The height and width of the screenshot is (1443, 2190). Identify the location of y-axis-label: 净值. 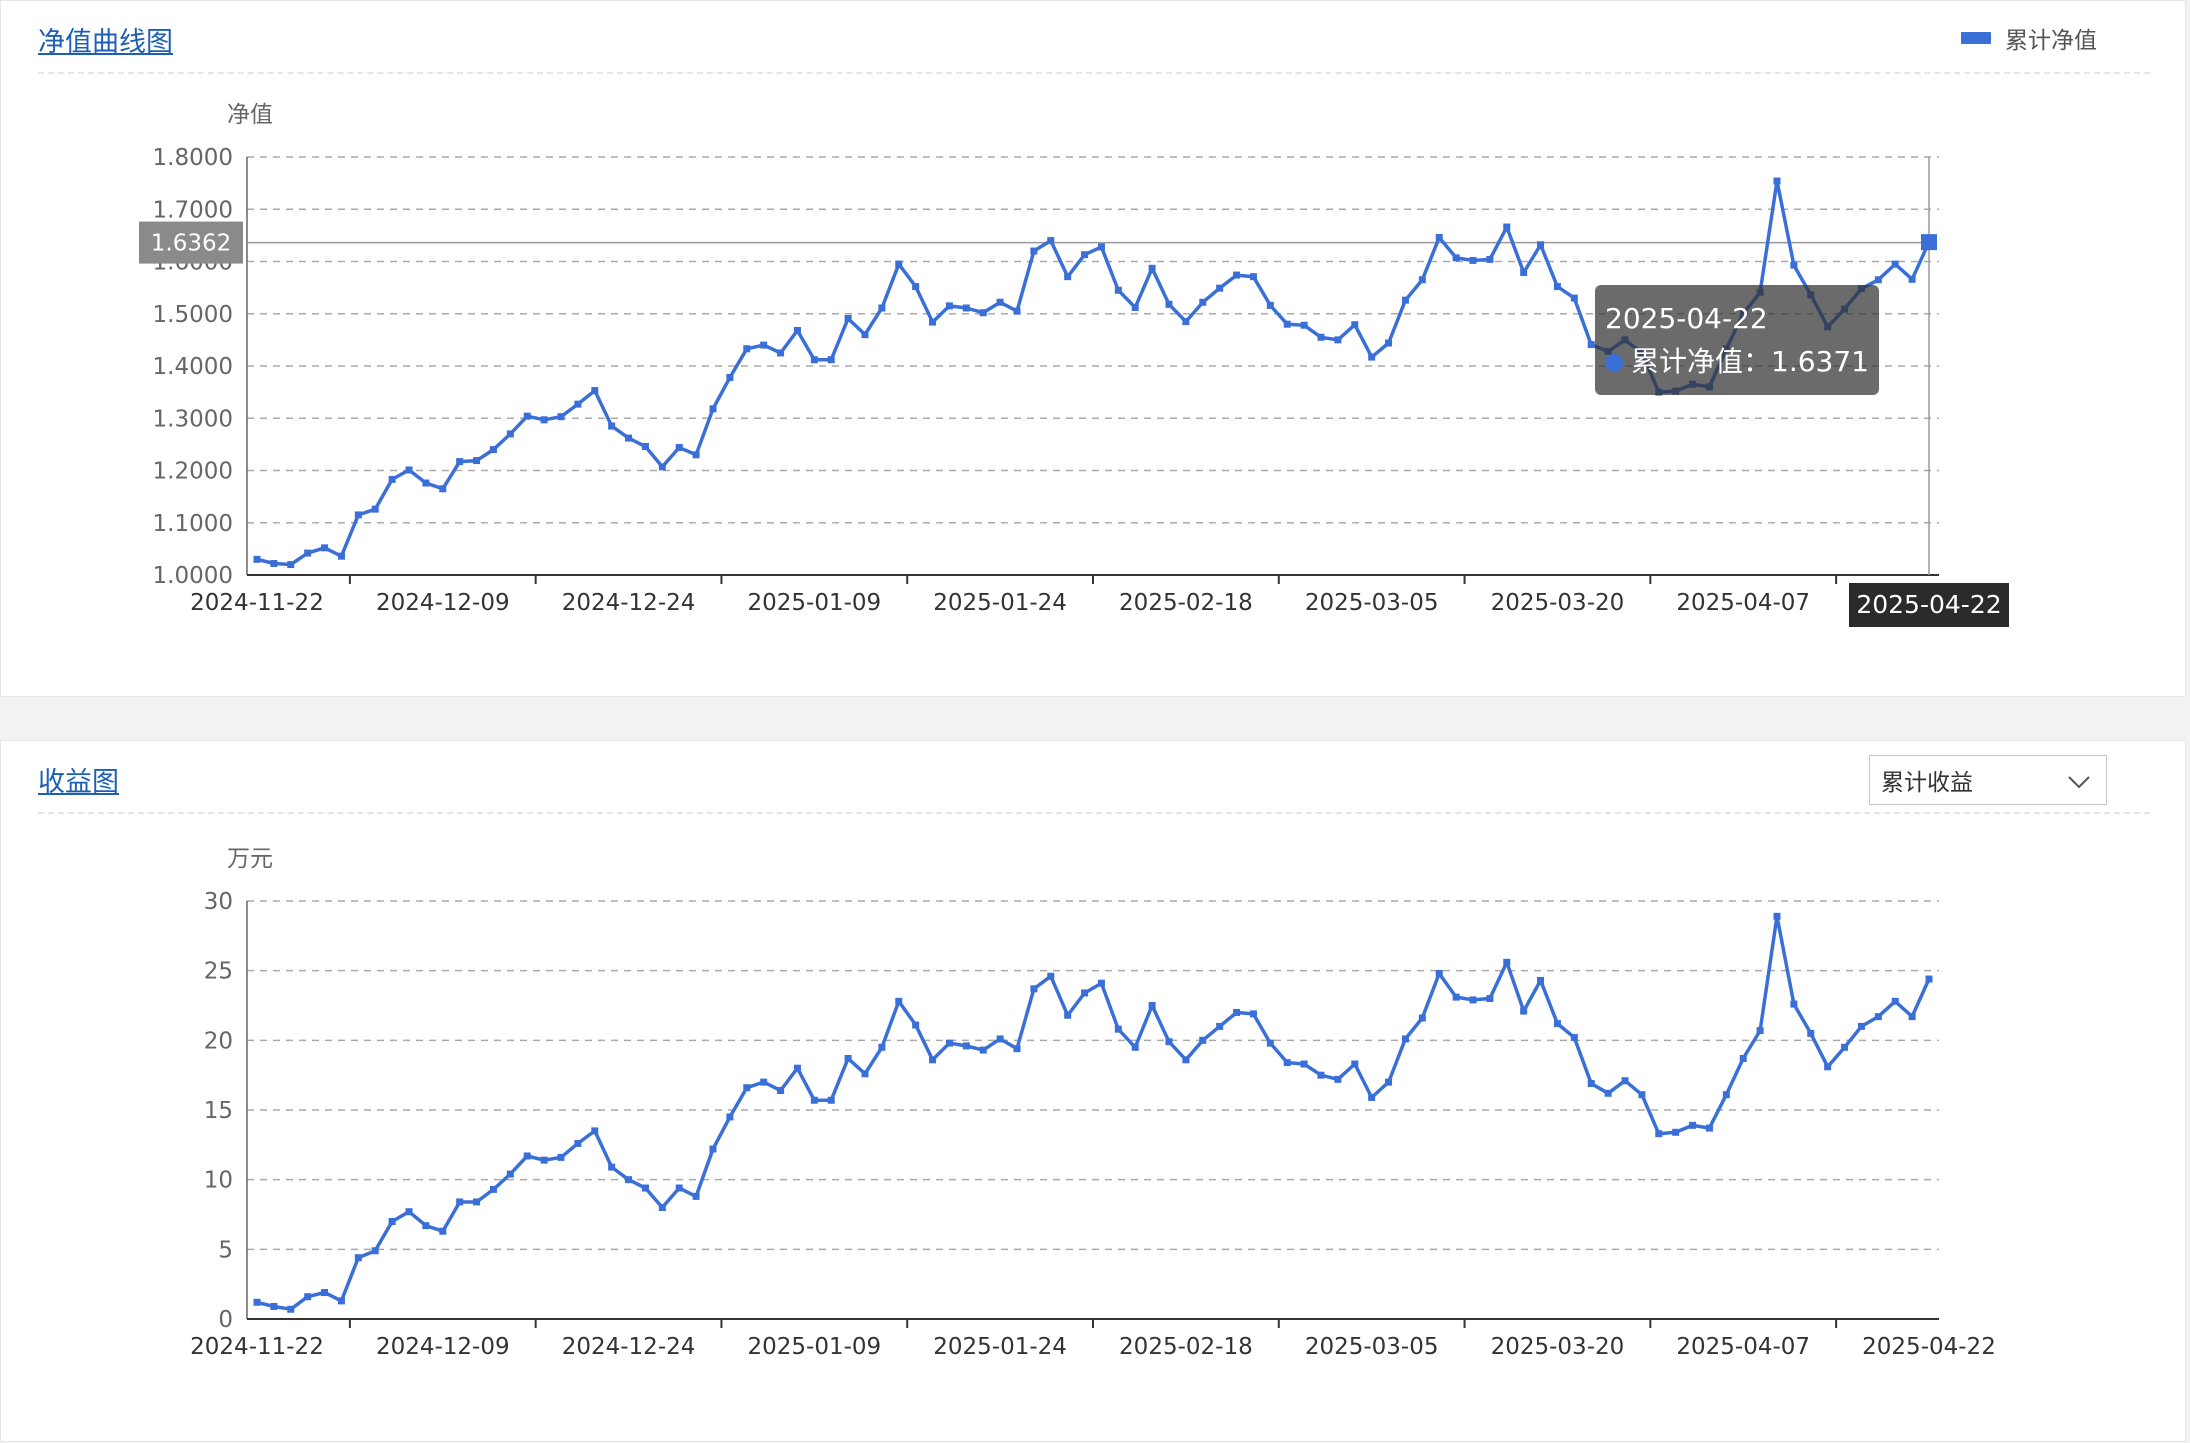
(250, 115).